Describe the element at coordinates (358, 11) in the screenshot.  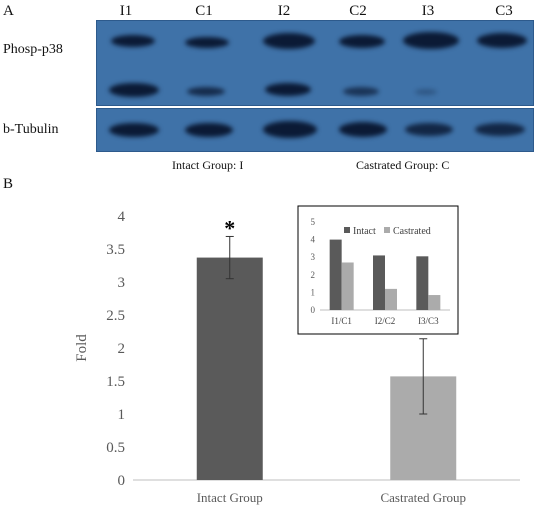
I see `lane-label-c2: C2` at that location.